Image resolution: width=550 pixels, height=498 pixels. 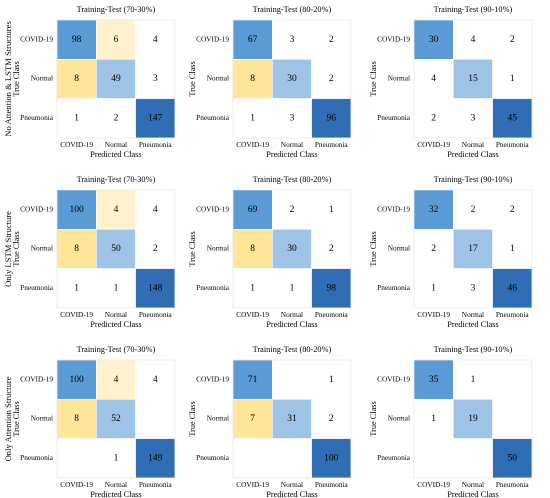 What do you see at coordinates (155, 210) in the screenshot?
I see `cell-value: 4` at bounding box center [155, 210].